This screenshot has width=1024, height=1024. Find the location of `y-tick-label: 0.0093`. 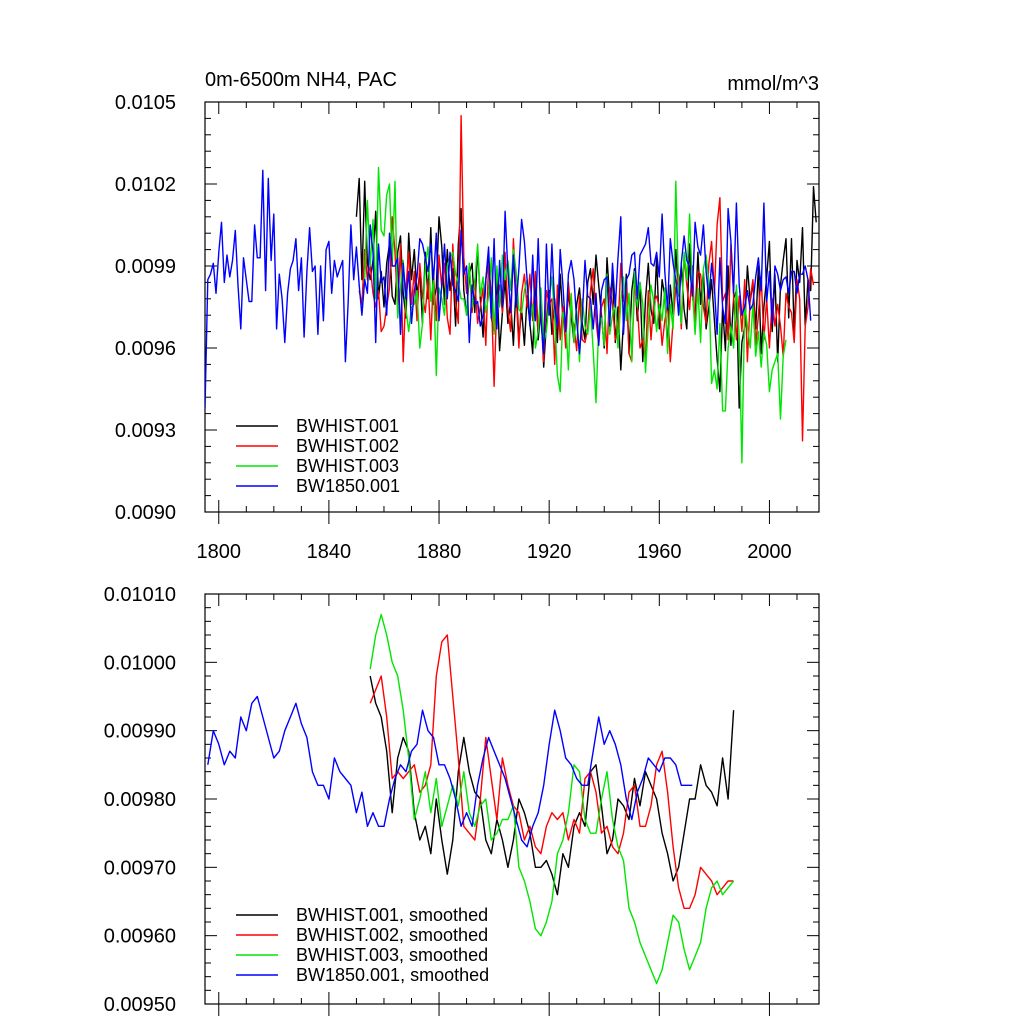

y-tick-label: 0.0093 is located at coordinates (145, 431).